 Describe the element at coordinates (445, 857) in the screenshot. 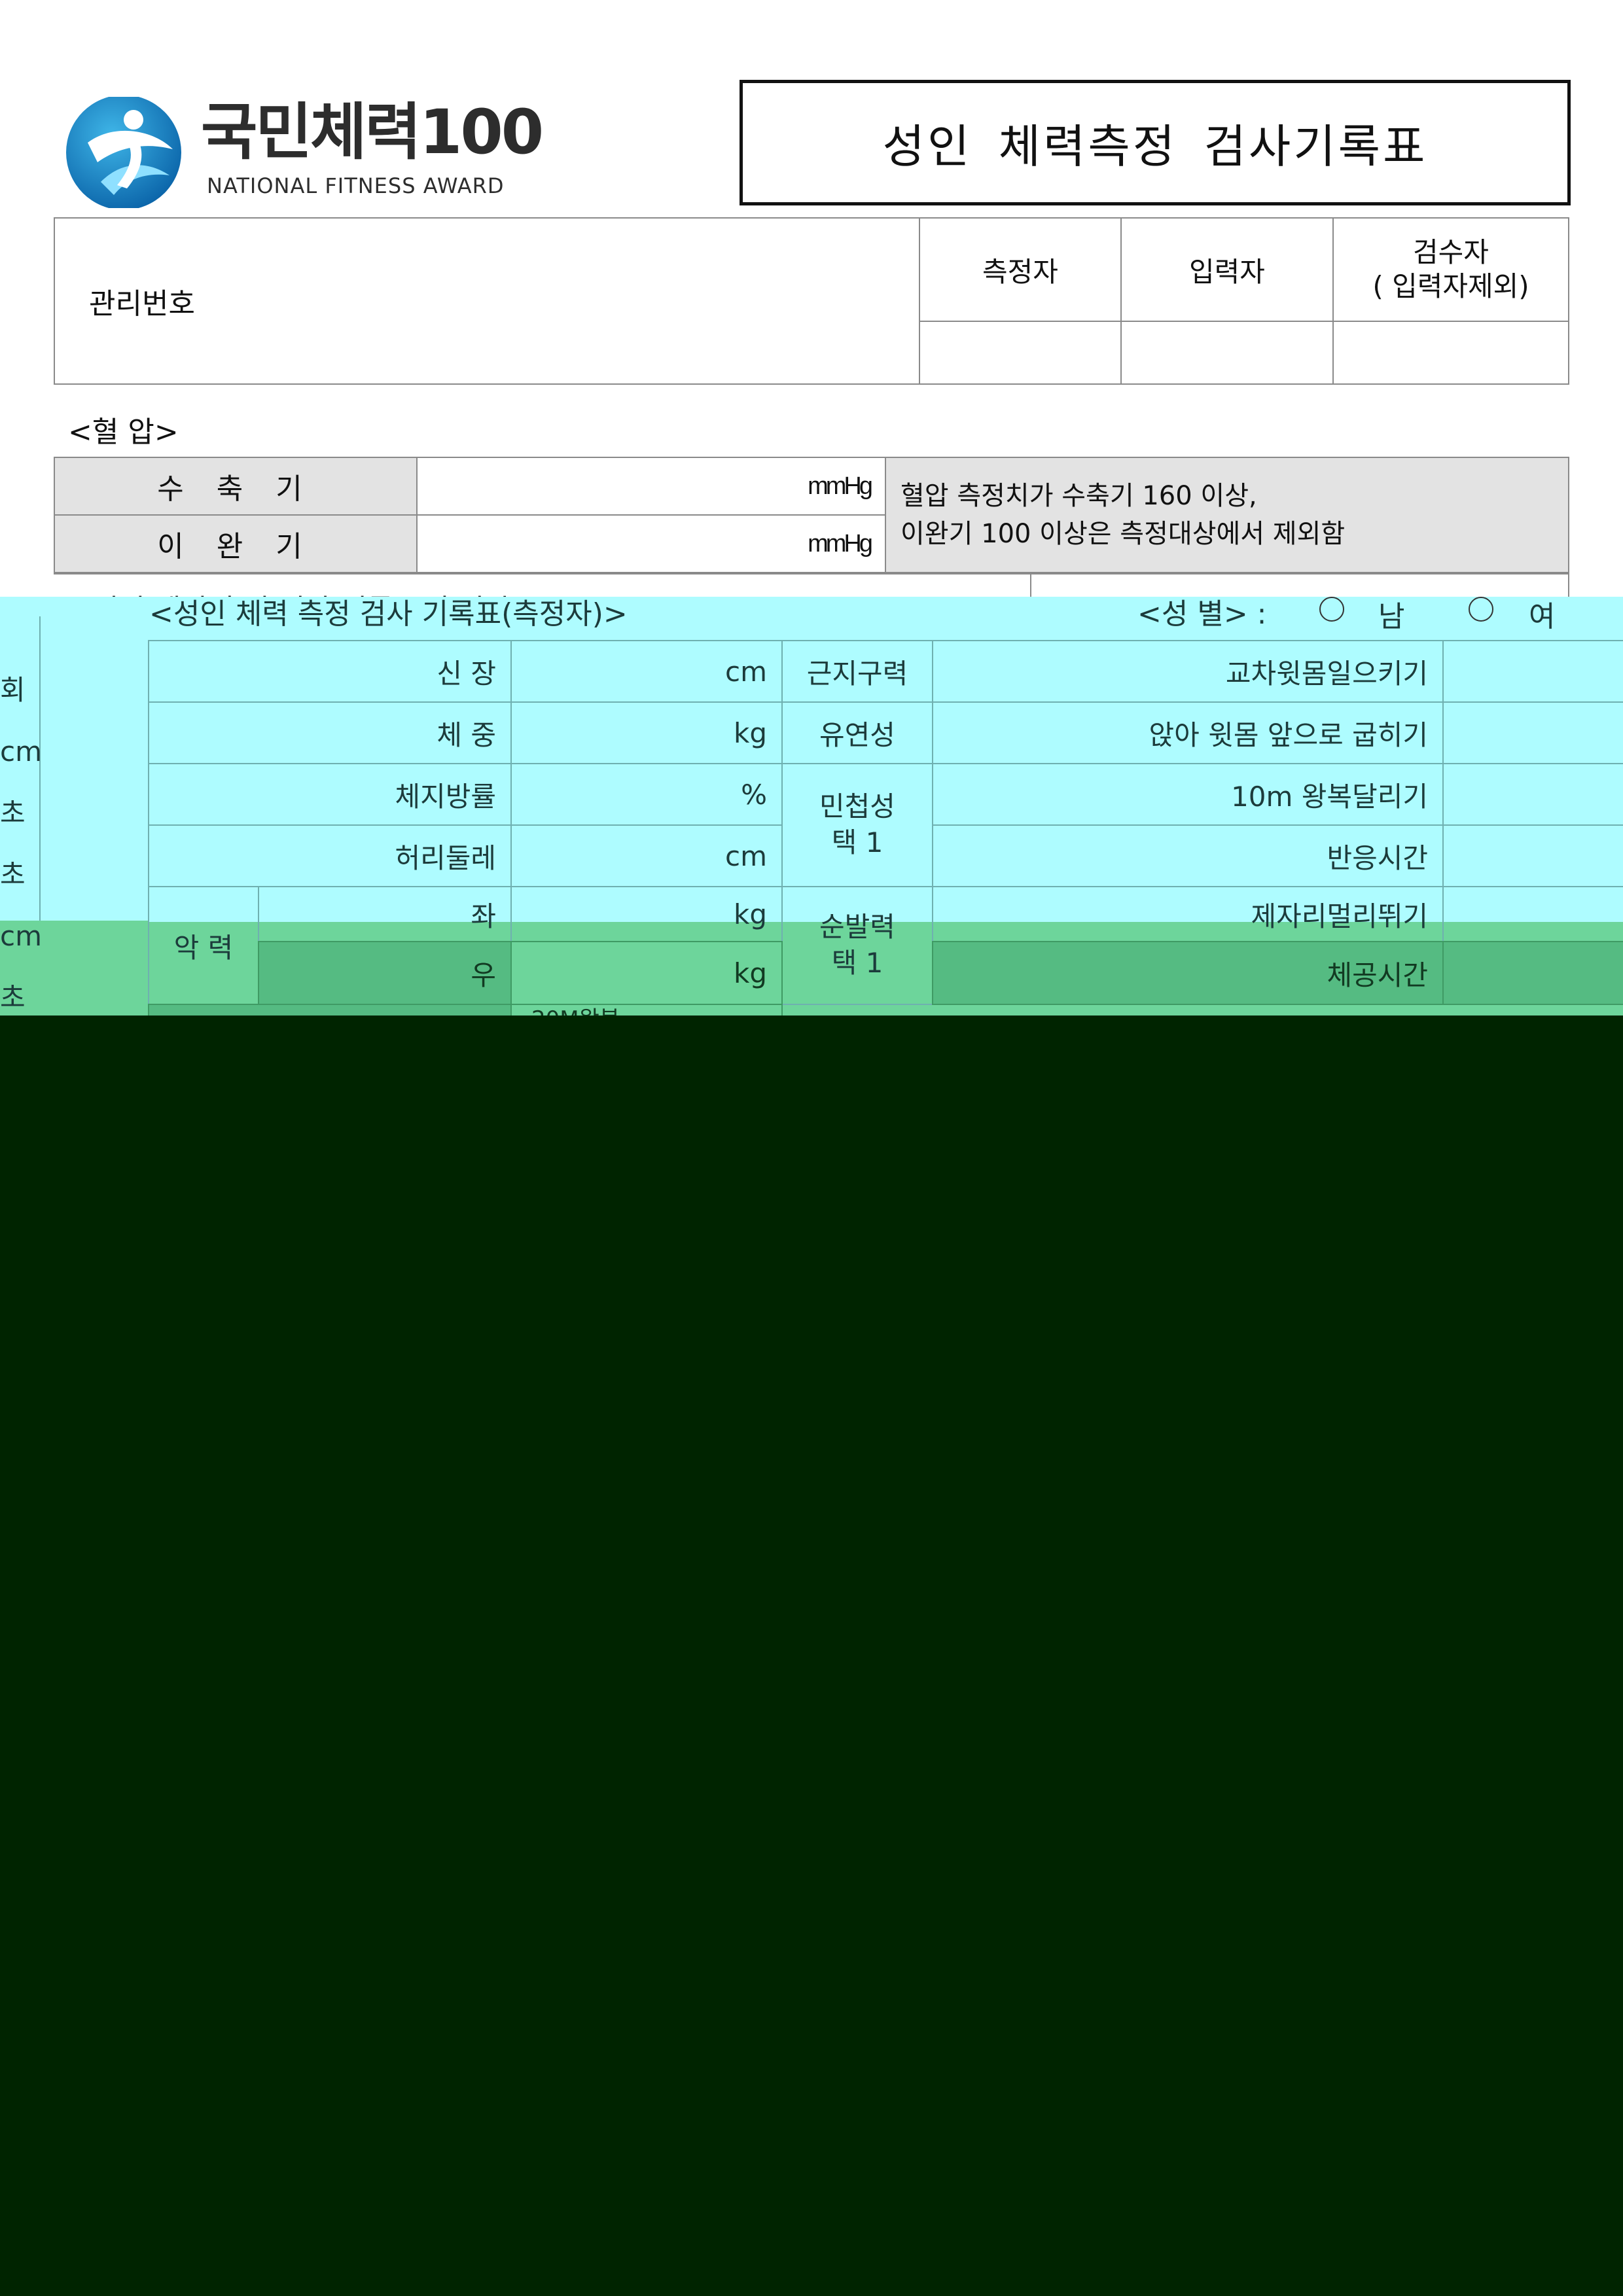

I see `waist-text: 허리둘레` at that location.